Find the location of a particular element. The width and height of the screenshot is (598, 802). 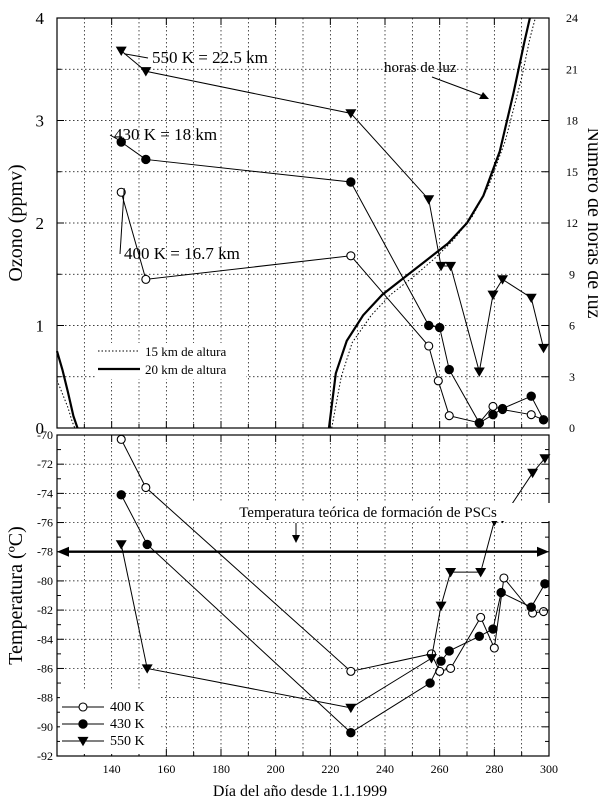

legend-label-20km: 20 km de altura is located at coordinates (185, 369).